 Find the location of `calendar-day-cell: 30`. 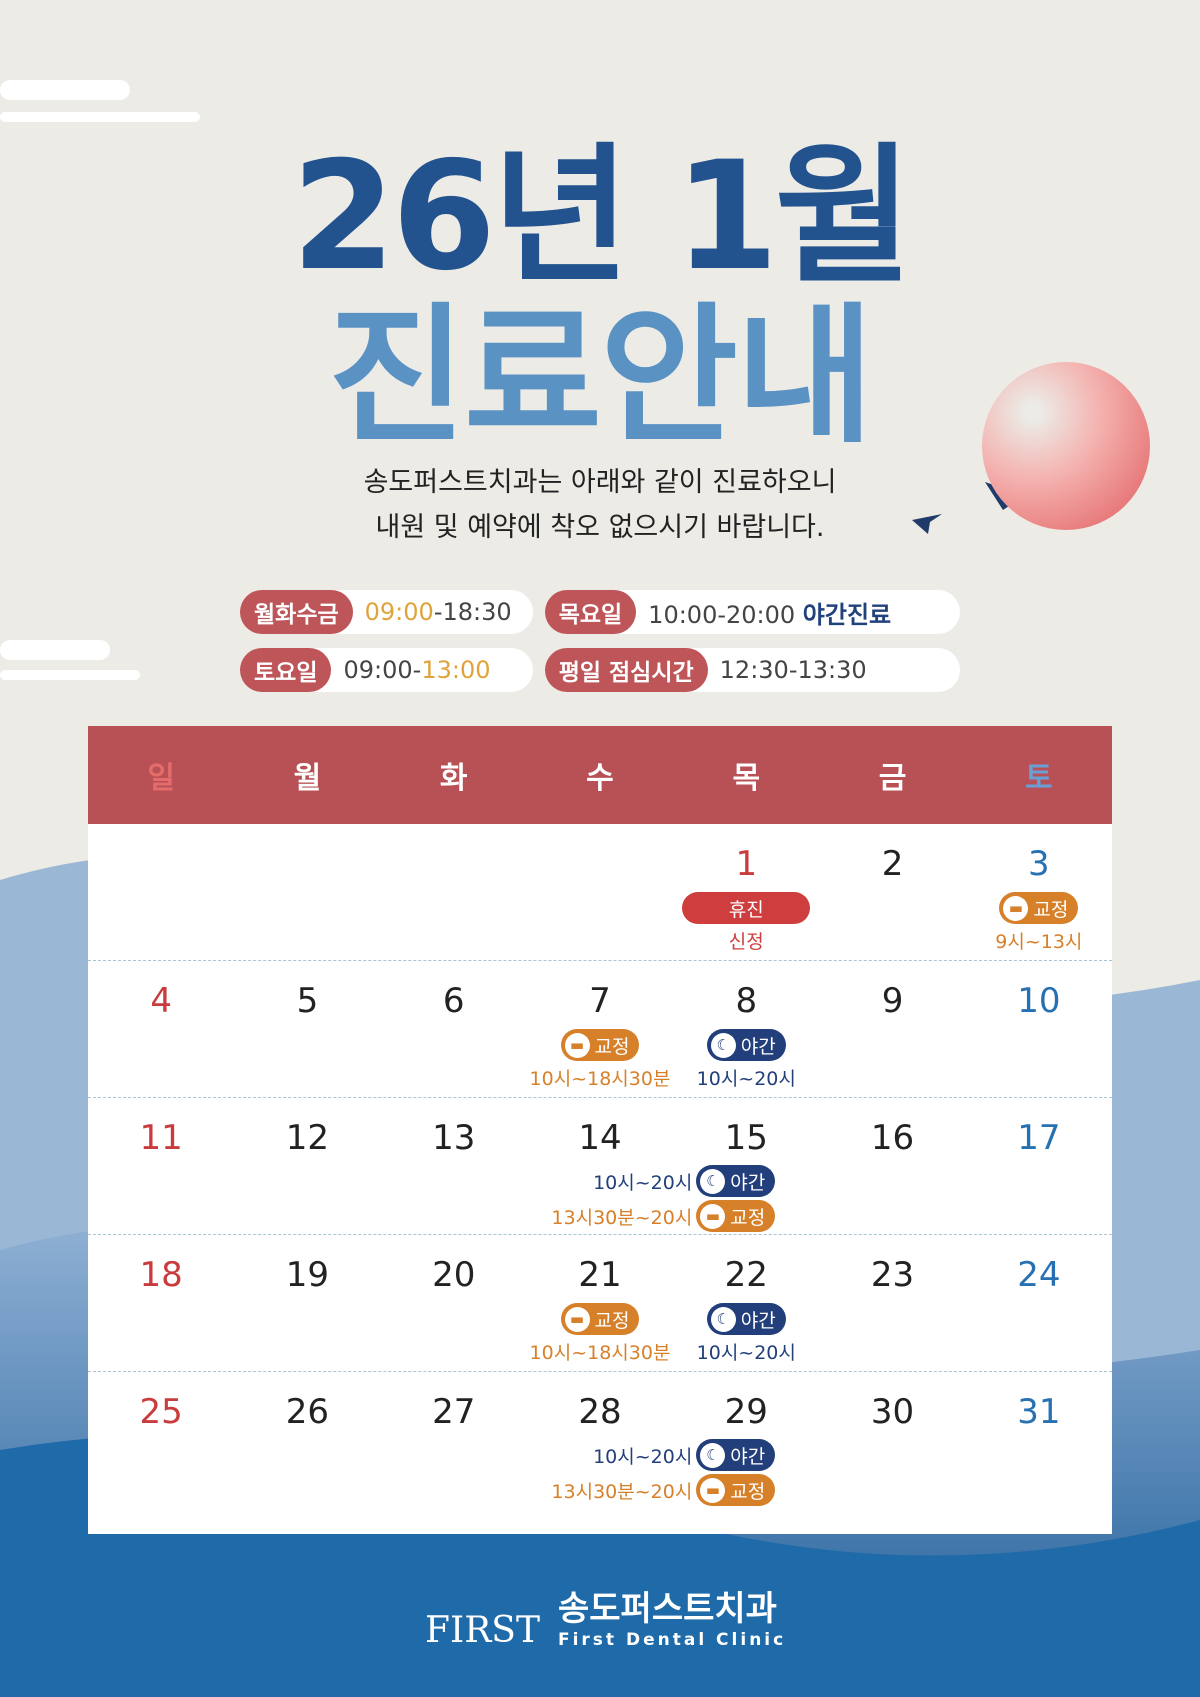

calendar-day-cell: 30 is located at coordinates (892, 1440).